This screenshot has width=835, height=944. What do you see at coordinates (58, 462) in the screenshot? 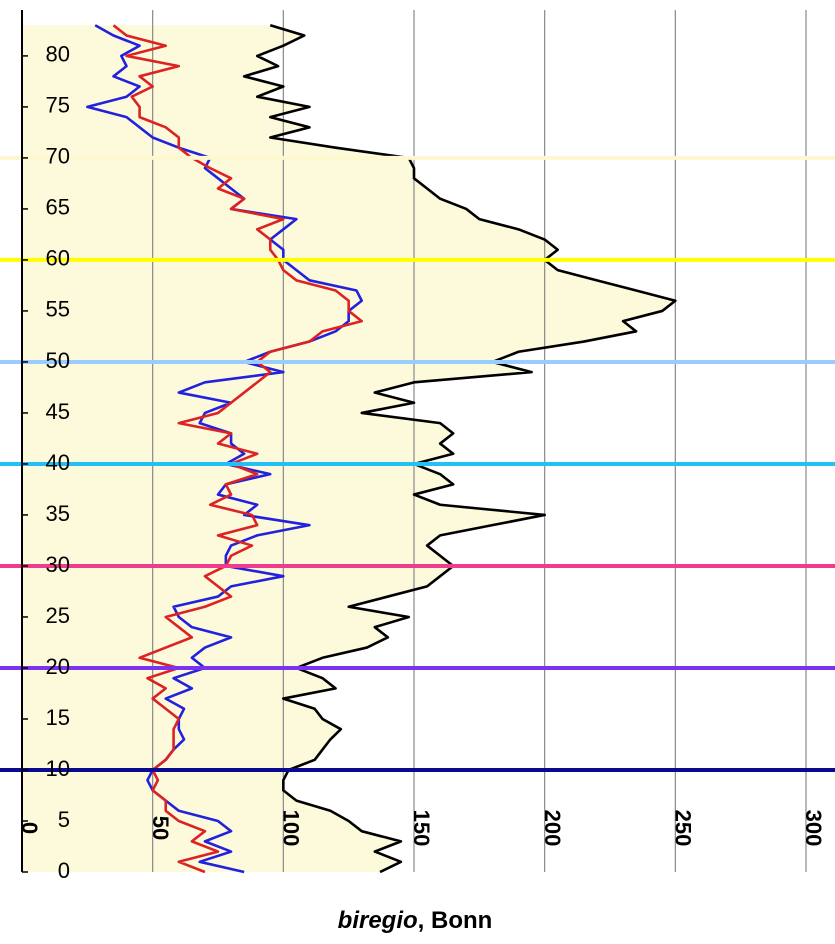
I see `y-tick-label: 40` at bounding box center [58, 462].